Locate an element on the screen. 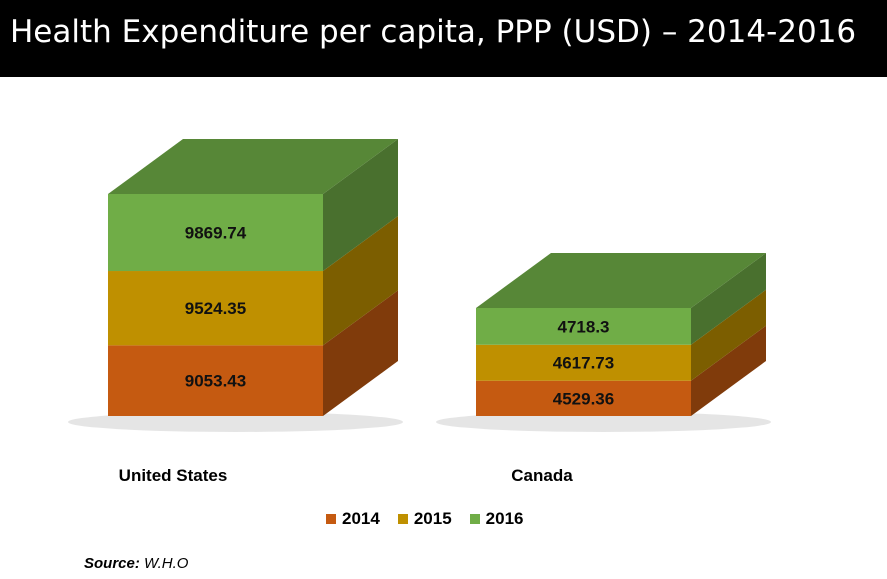 The width and height of the screenshot is (887, 579). data-label-canada-2016: 4718.3 is located at coordinates (584, 326).